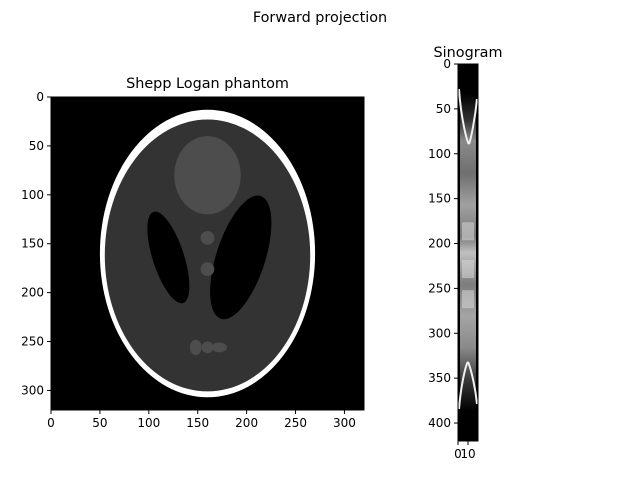 This screenshot has height=480, width=640. I want to click on phantom-y-axis: 0 50 100 150 200 250 300, so click(36, 243).